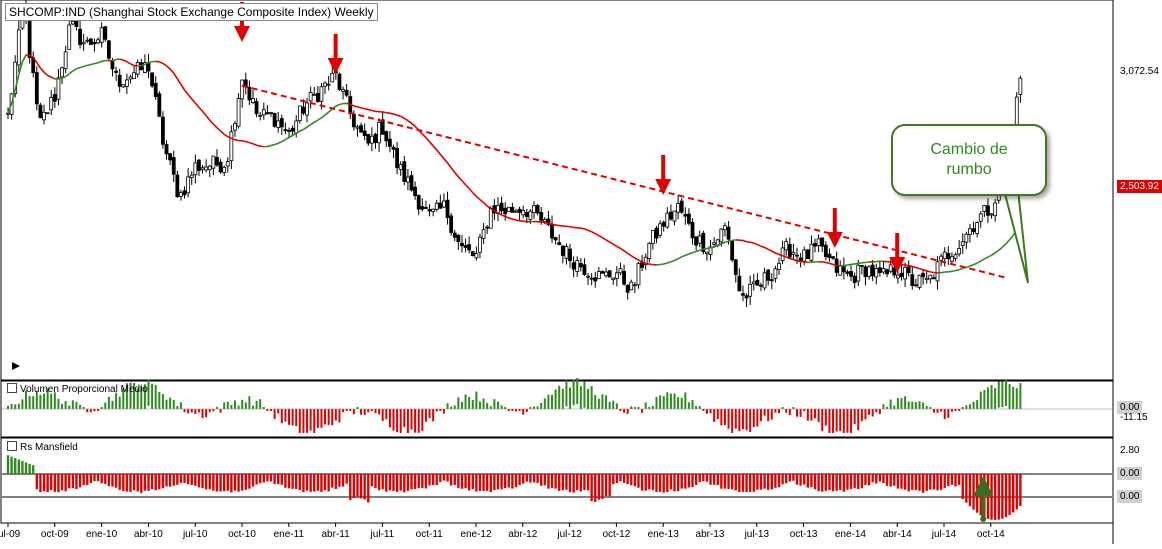 Image resolution: width=1162 pixels, height=549 pixels. Describe the element at coordinates (851, 534) in the screenshot. I see `x-tick-label: ene-14` at that location.